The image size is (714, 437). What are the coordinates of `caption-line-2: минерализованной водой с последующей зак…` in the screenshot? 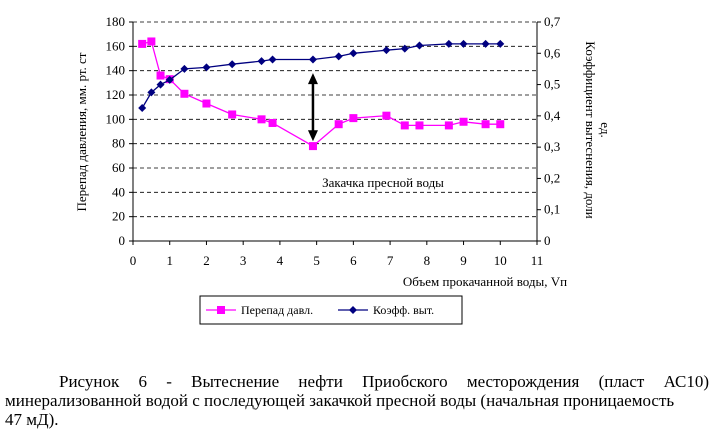 It's located at (340, 400).